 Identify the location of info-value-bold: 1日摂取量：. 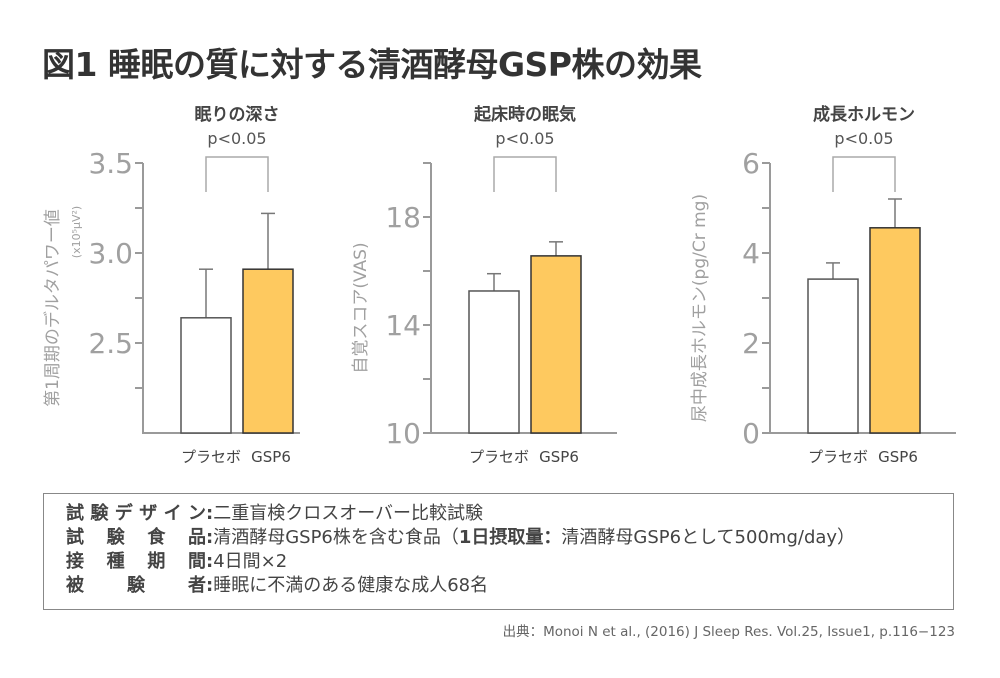
(510, 537).